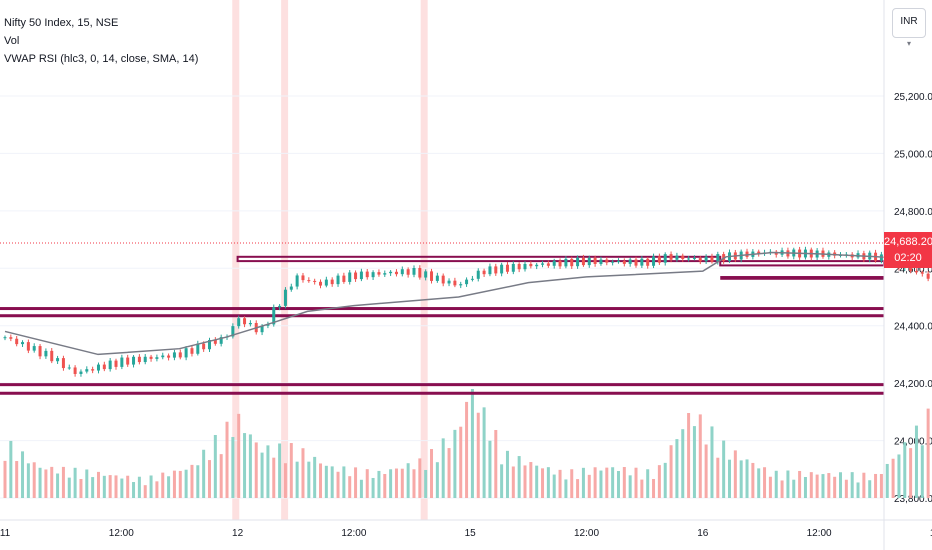  Describe the element at coordinates (913, 97) in the screenshot. I see `y-tick-label: 25,200.00` at that location.